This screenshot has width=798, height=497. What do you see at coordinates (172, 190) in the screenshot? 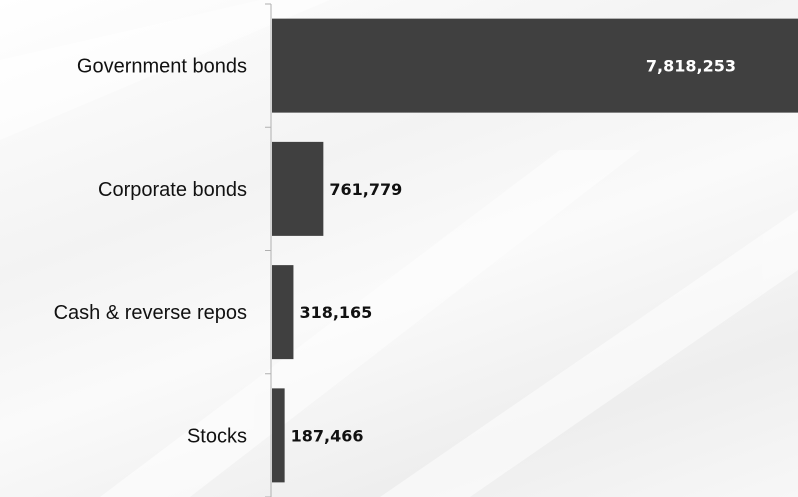
I see `category-label: Corporate bonds` at bounding box center [172, 190].